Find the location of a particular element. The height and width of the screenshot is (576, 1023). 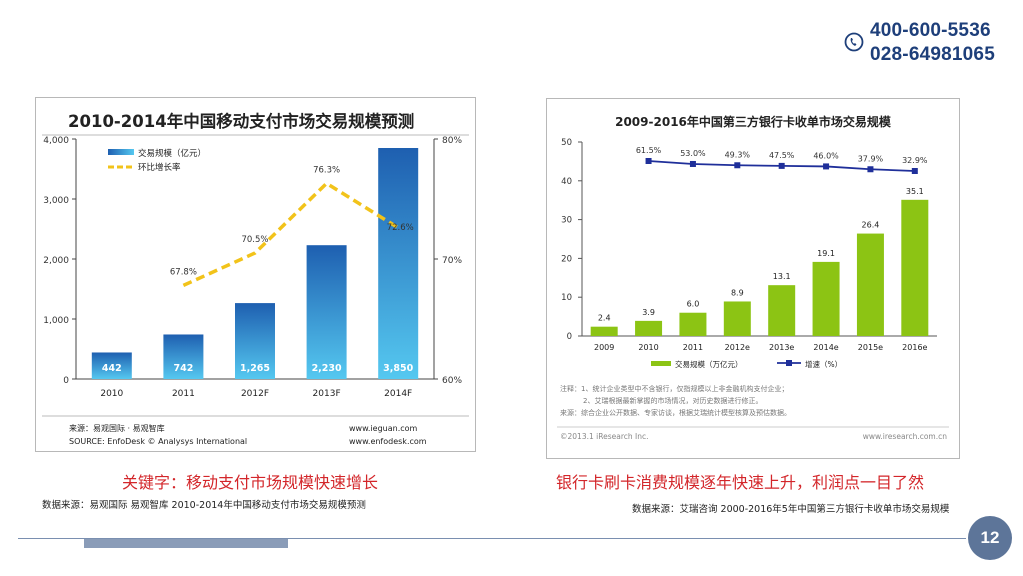

growth-rate-label: 49.3% is located at coordinates (738, 154).